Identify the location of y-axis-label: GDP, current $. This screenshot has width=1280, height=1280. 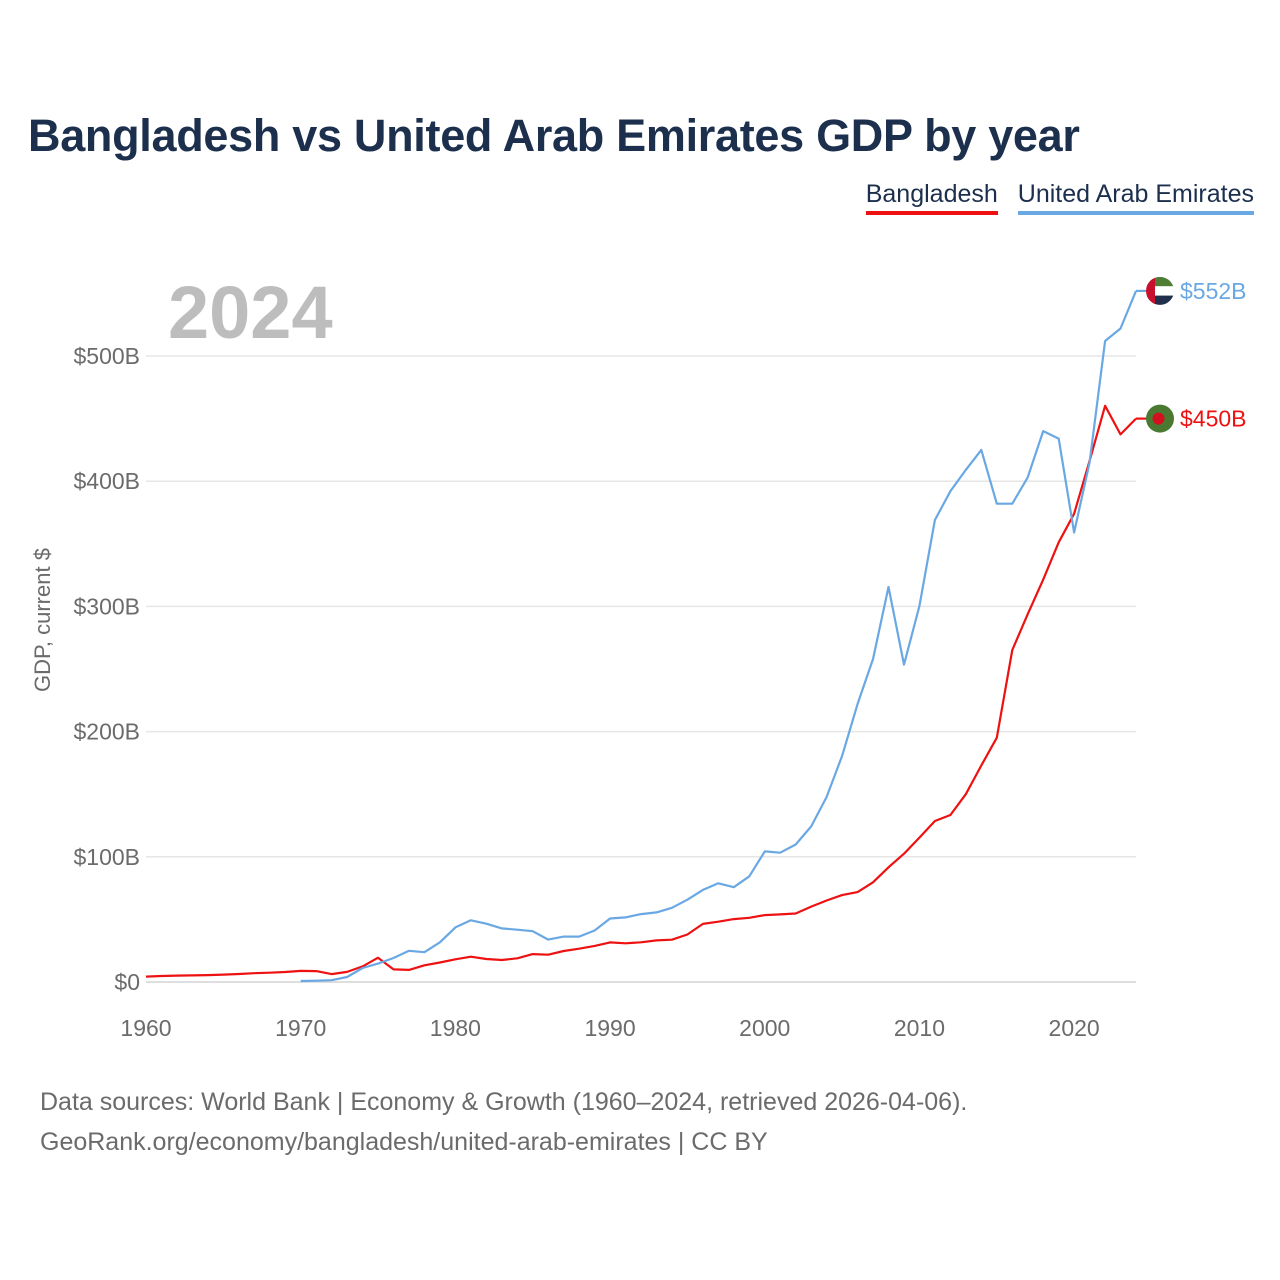
(42, 620).